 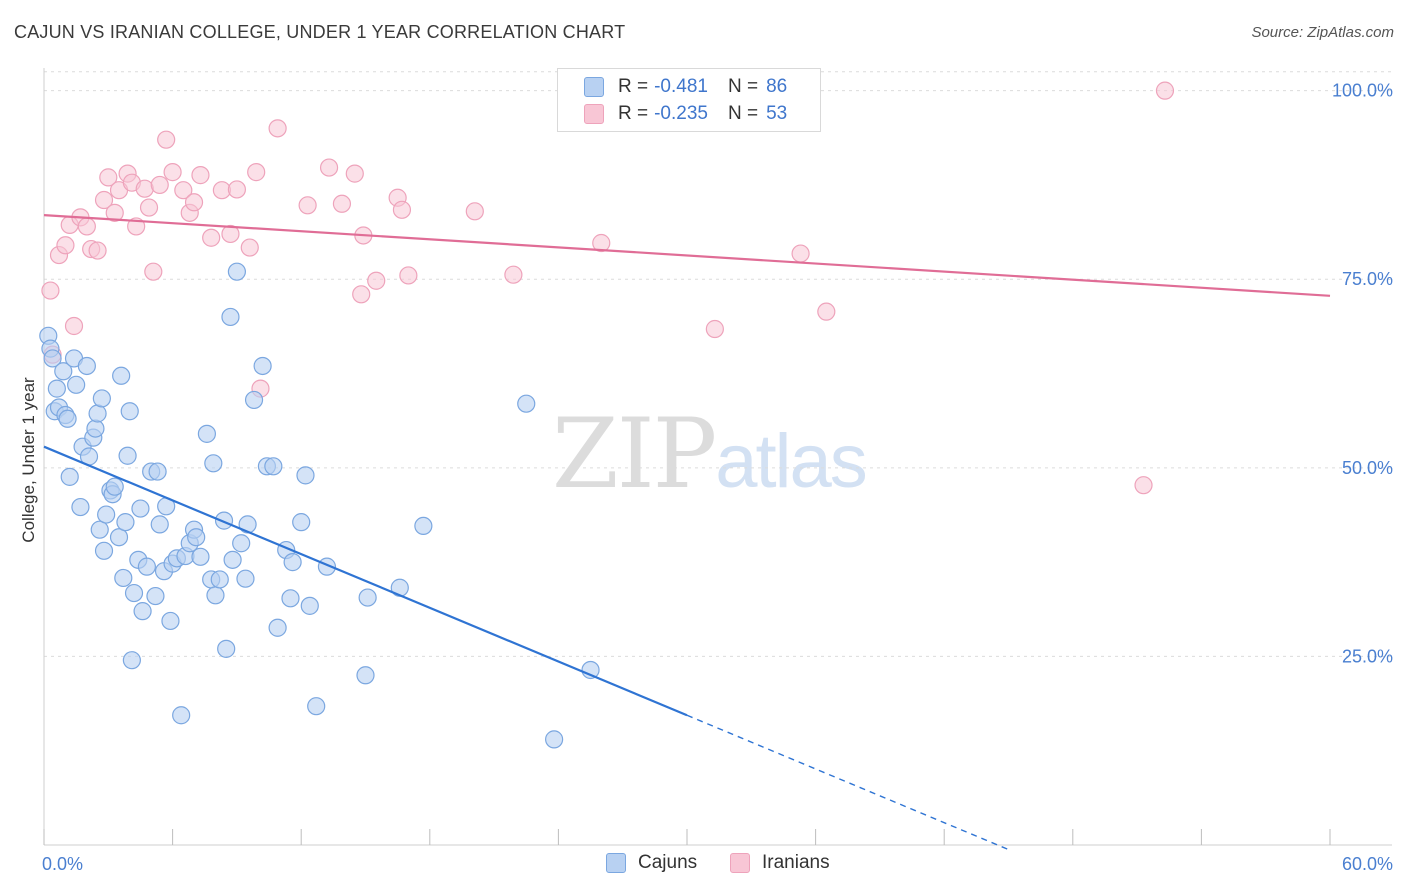 I want to click on legend-item-iranians: Iranians, so click(x=780, y=863).